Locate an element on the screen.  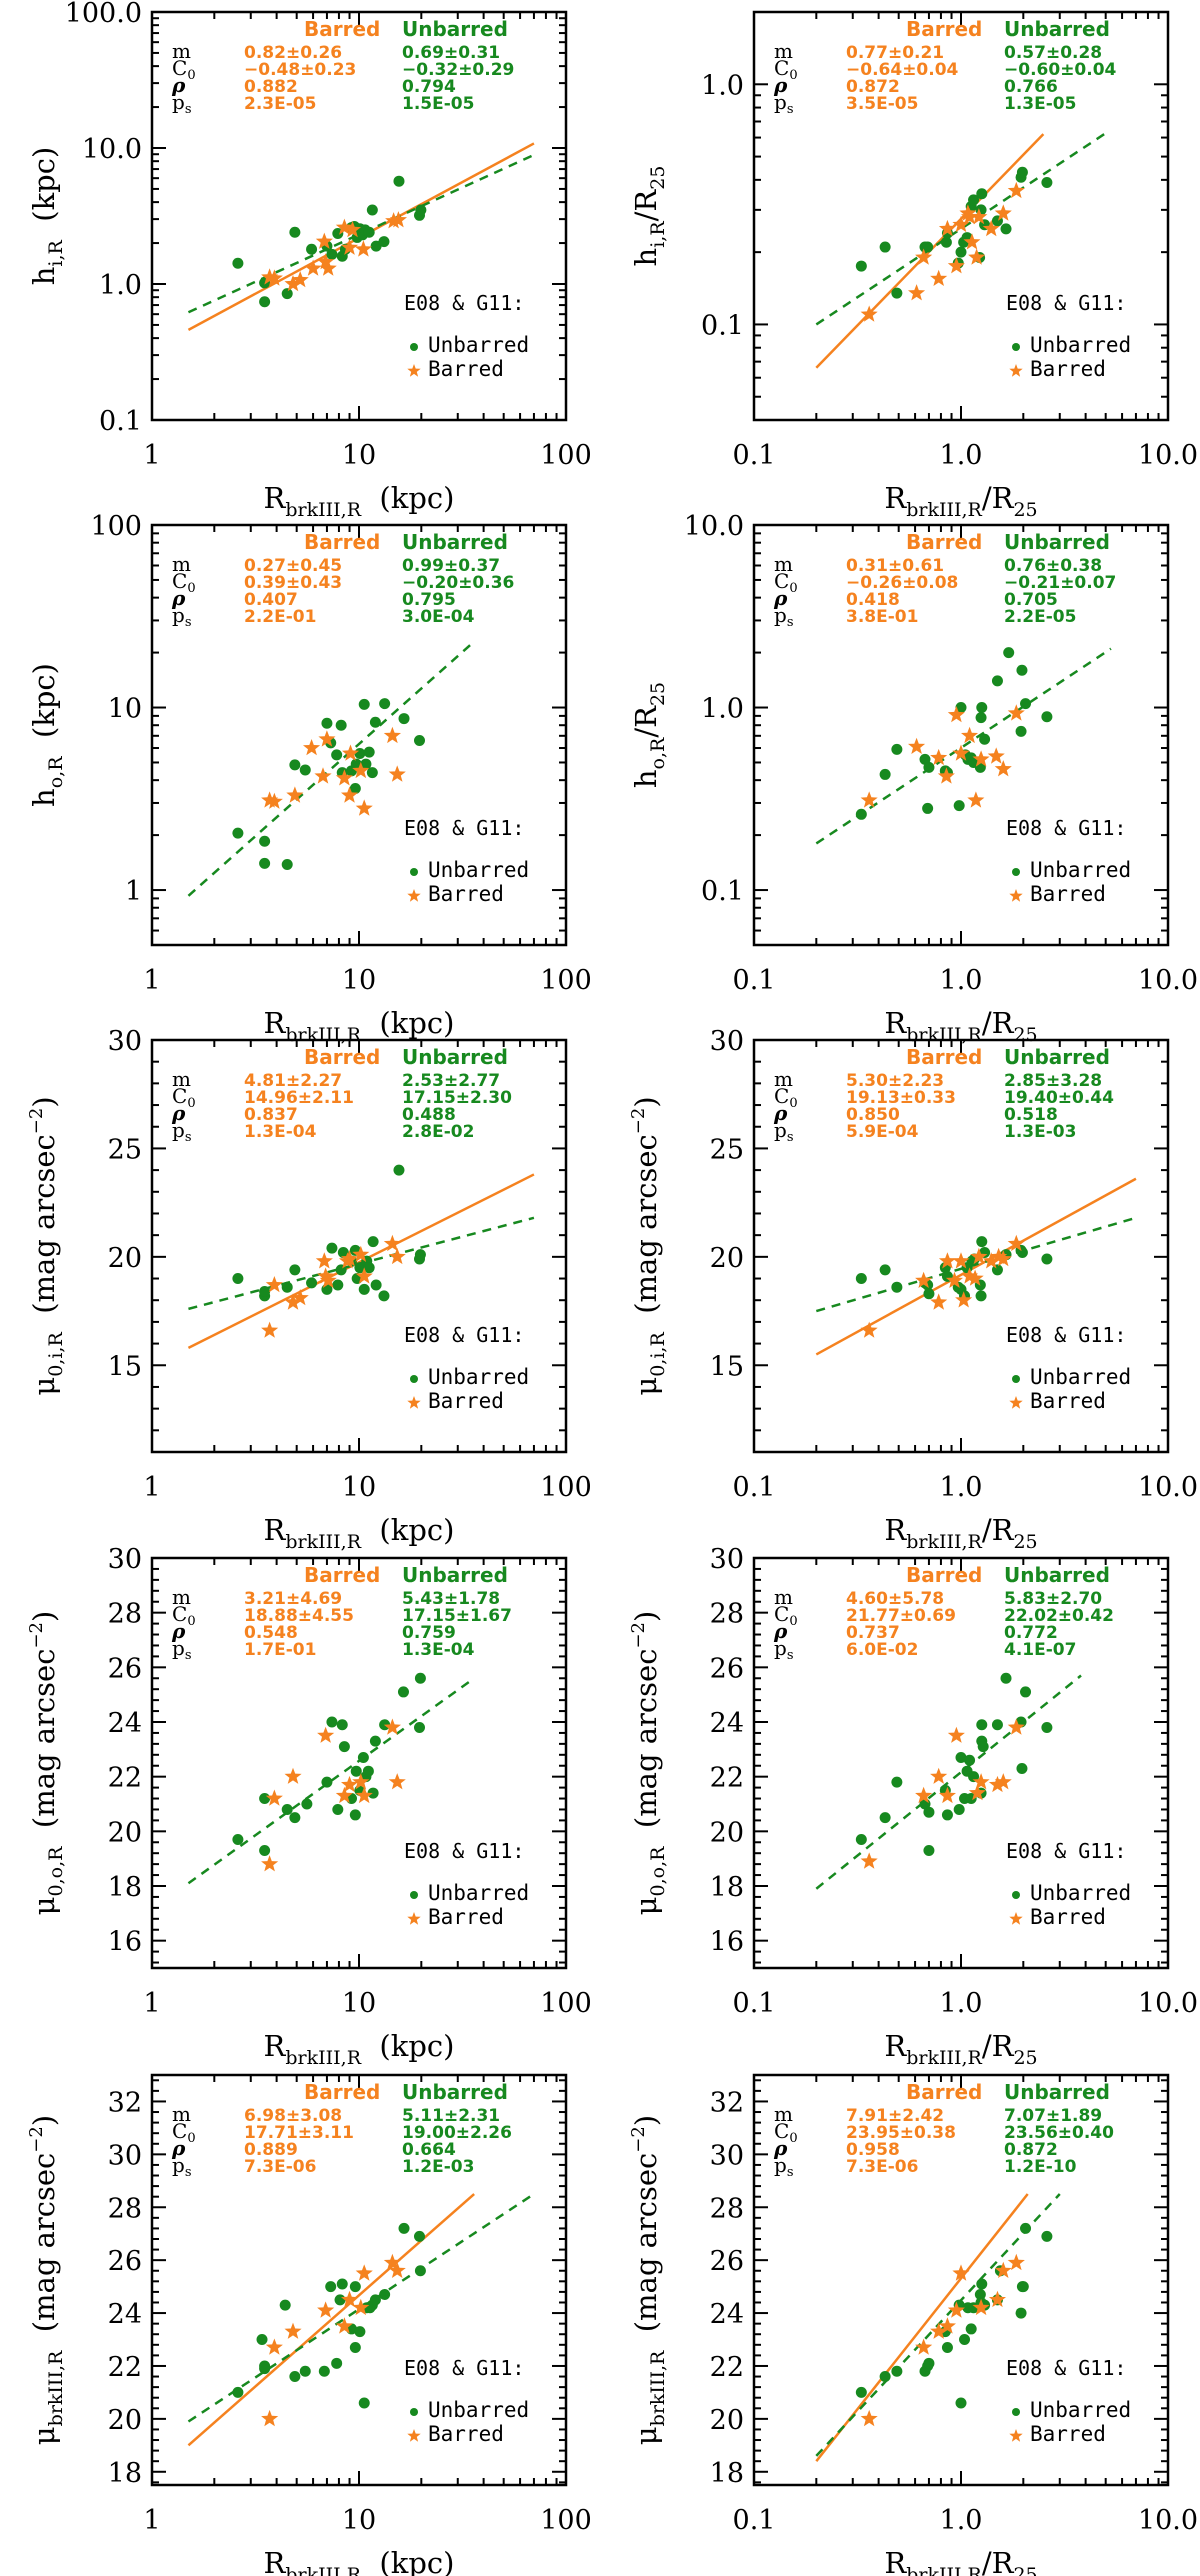
stat-unbarred-value: −0.32±0.29 is located at coordinates (458, 70).